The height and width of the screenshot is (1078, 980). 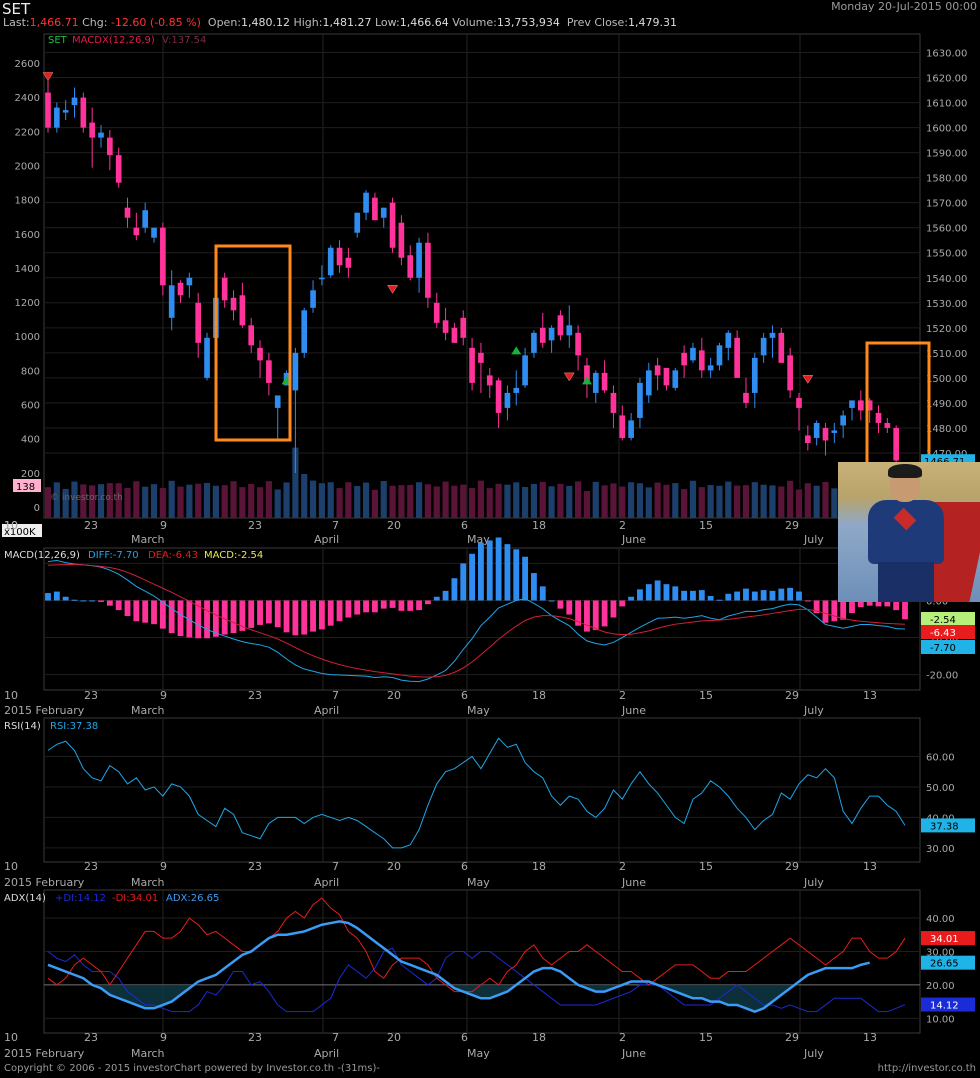 I want to click on price-tick-label: 1560.00, so click(x=946, y=229).